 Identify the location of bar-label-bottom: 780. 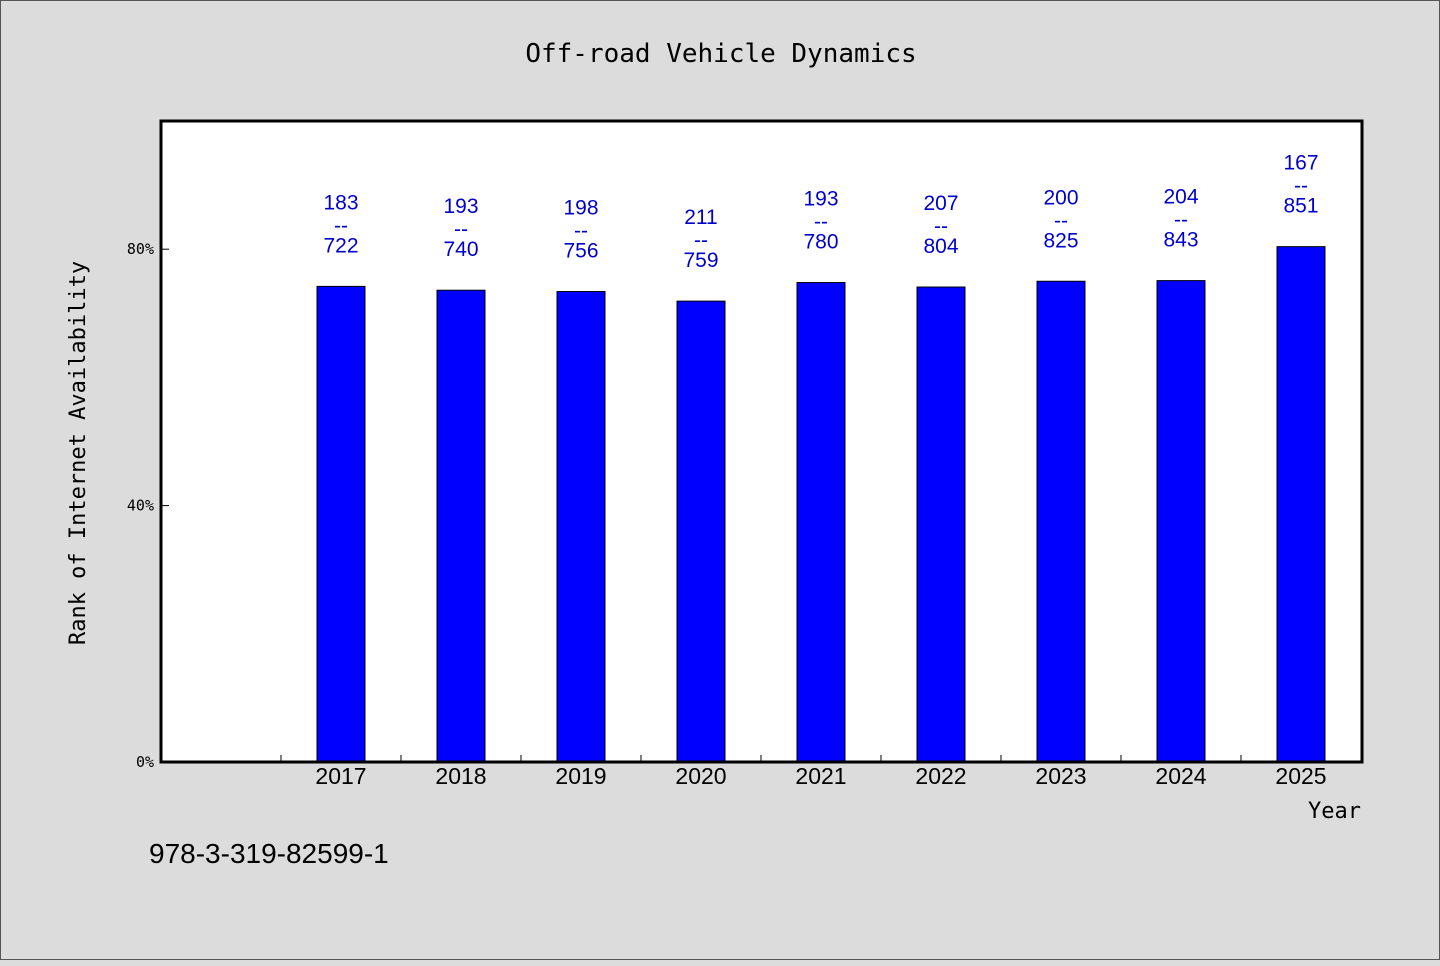
(820, 242).